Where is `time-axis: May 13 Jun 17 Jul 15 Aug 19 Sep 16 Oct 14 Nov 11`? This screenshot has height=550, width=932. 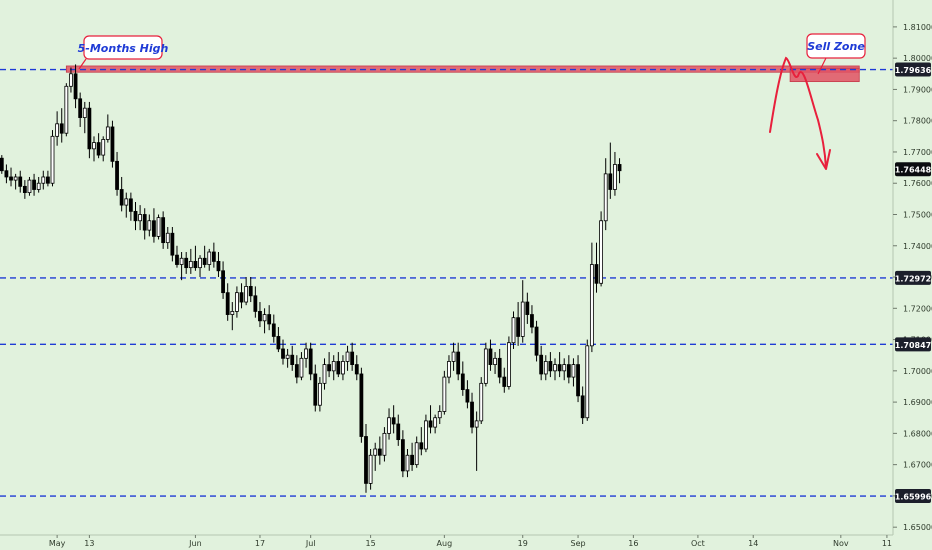 time-axis: May 13 Jun 17 Jul 15 Aug 19 Sep 16 Oct 14 Nov 11 is located at coordinates (446, 541).